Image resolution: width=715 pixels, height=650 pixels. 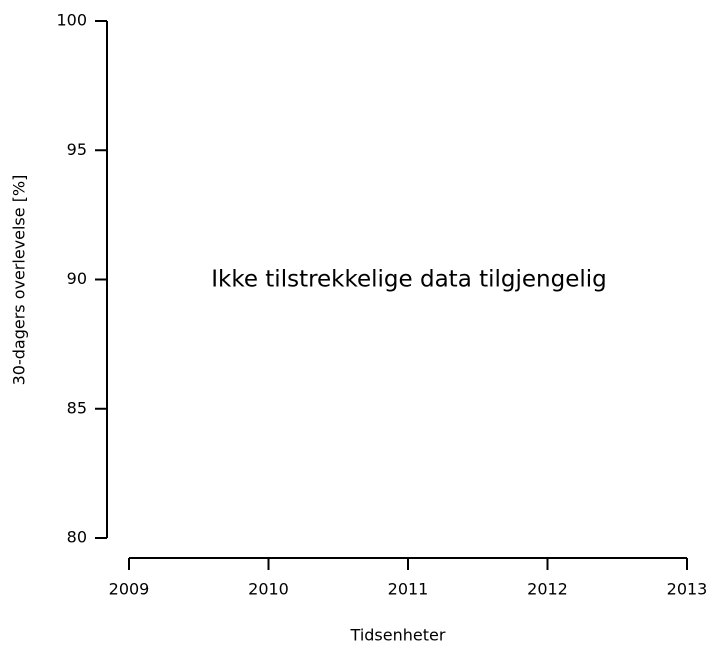 I want to click on x-tick-label: 2009, so click(x=129, y=589).